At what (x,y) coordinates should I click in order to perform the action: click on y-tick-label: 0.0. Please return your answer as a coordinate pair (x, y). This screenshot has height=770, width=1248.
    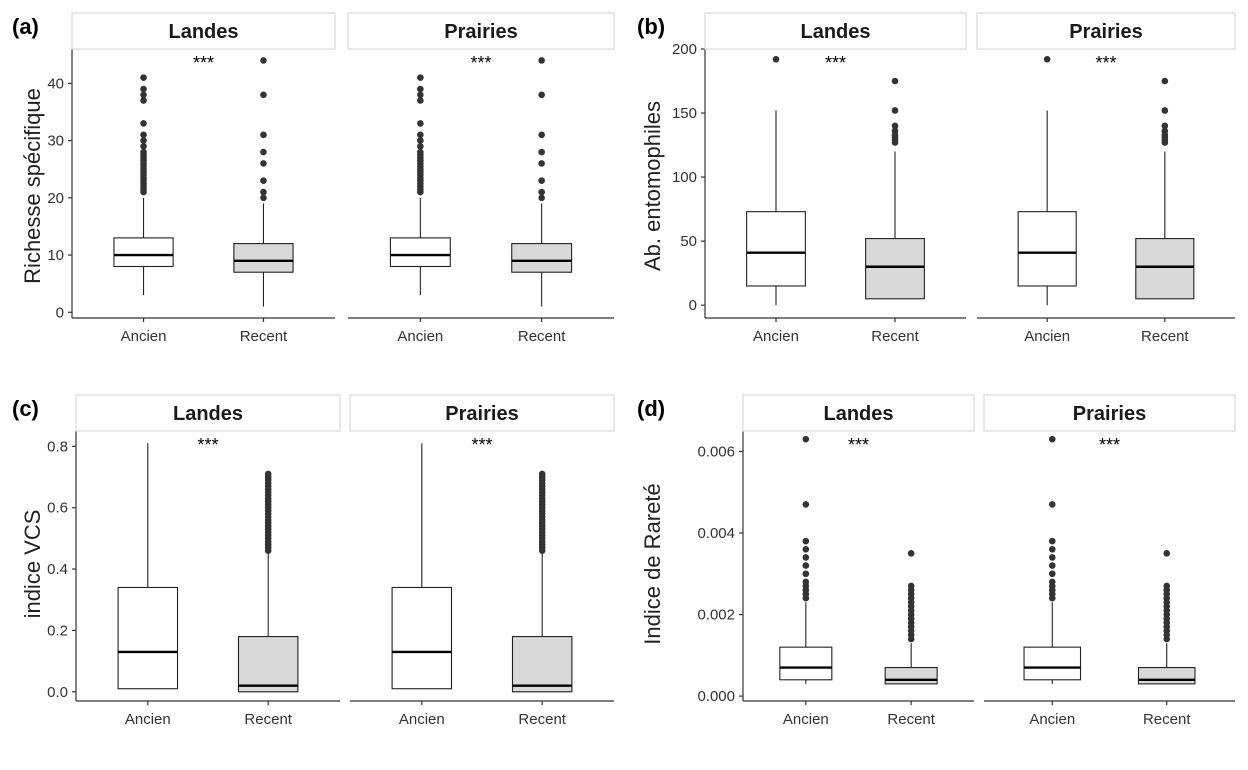
    Looking at the image, I should click on (57, 692).